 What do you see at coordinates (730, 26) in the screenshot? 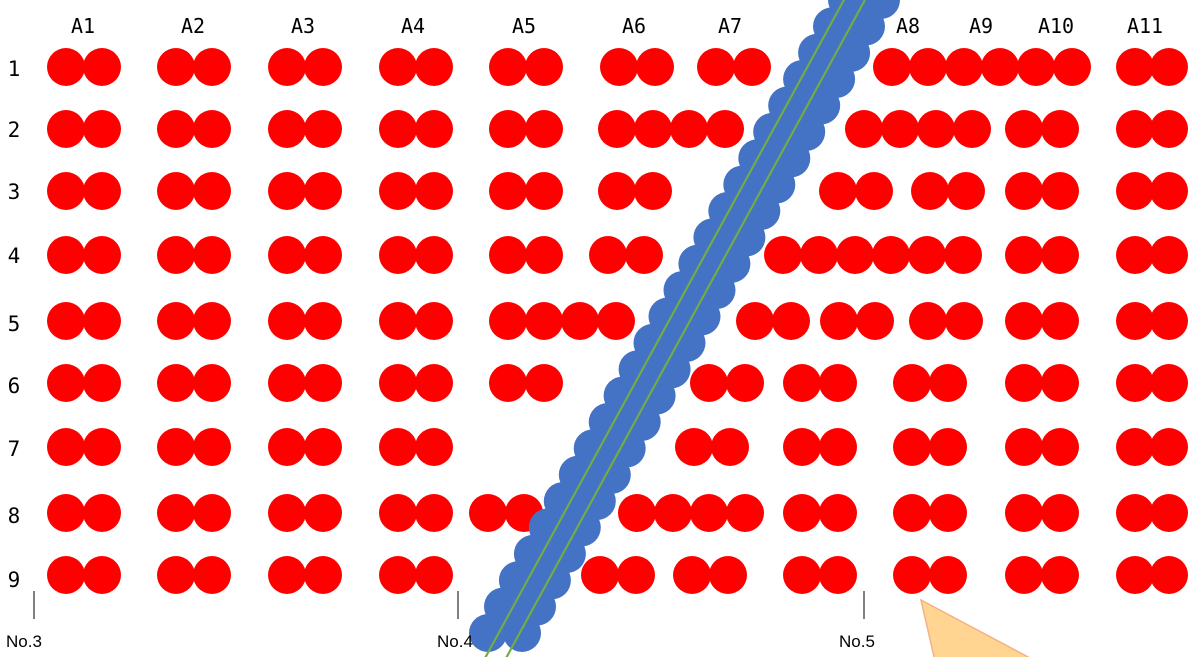
I see `column-label-a7: A7` at bounding box center [730, 26].